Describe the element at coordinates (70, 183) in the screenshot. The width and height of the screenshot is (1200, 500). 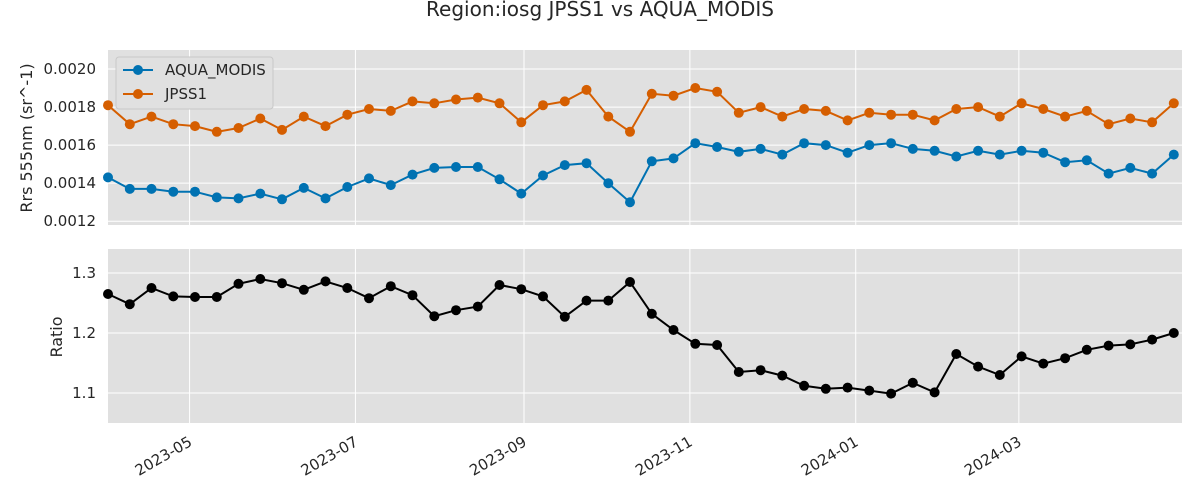
I see `y-tick-label: 0.0014` at that location.